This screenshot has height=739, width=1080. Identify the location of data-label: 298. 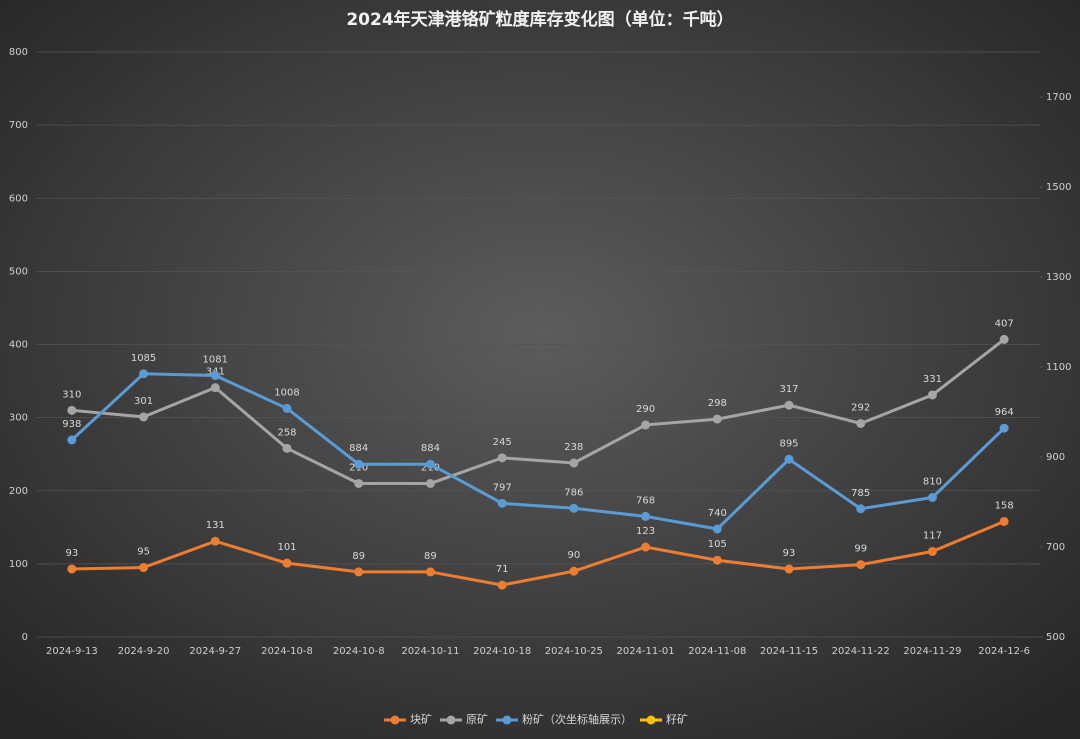
(717, 403).